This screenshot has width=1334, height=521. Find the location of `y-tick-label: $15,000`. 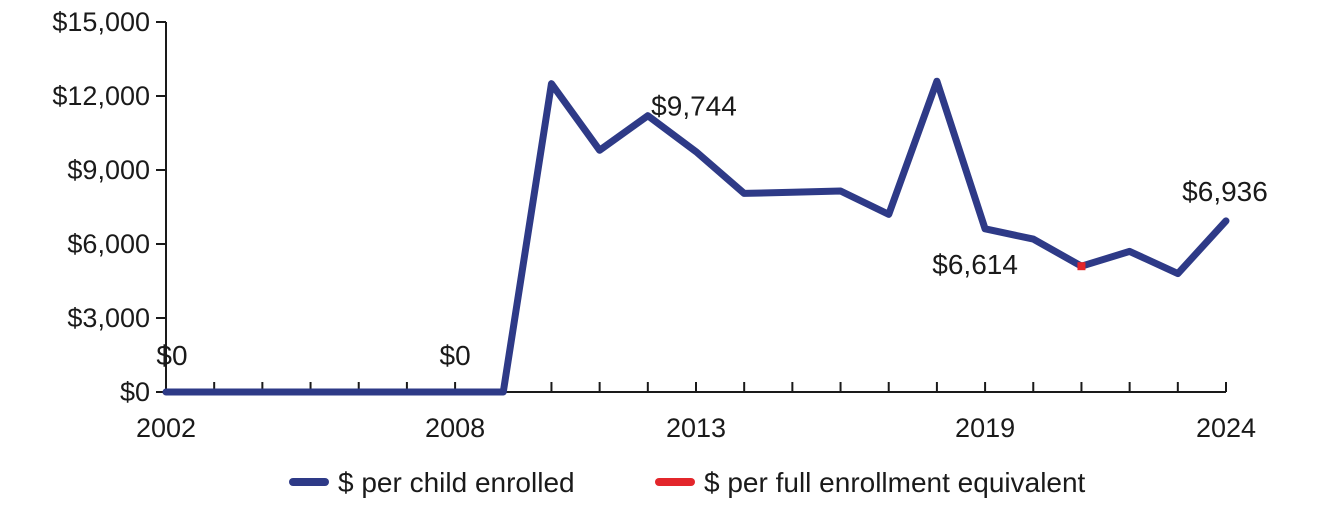

y-tick-label: $15,000 is located at coordinates (101, 22).